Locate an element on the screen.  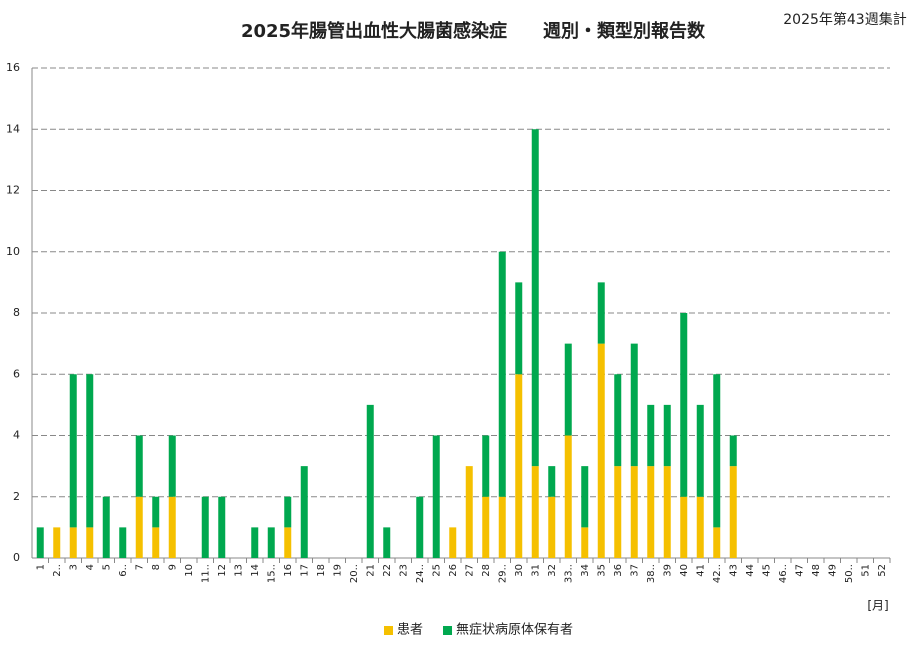
y-tick-label: 10 is located at coordinates (13, 251).